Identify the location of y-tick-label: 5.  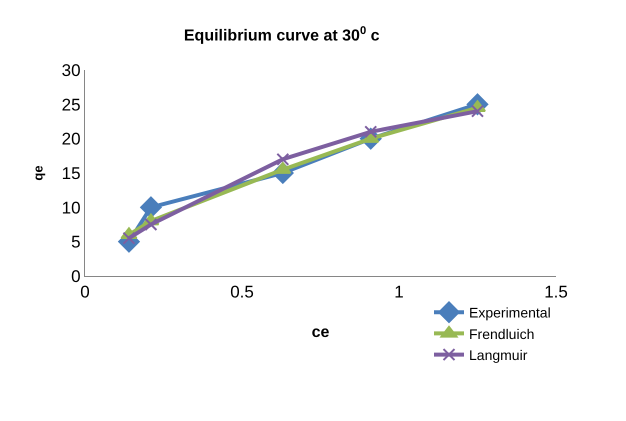
(76, 242).